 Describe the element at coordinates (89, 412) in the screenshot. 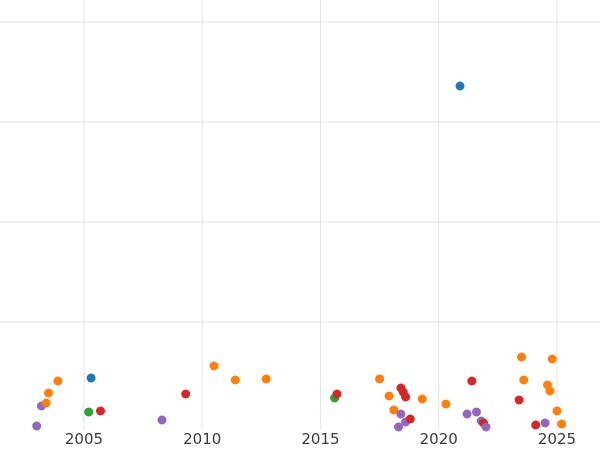

I see `data-point-green` at that location.